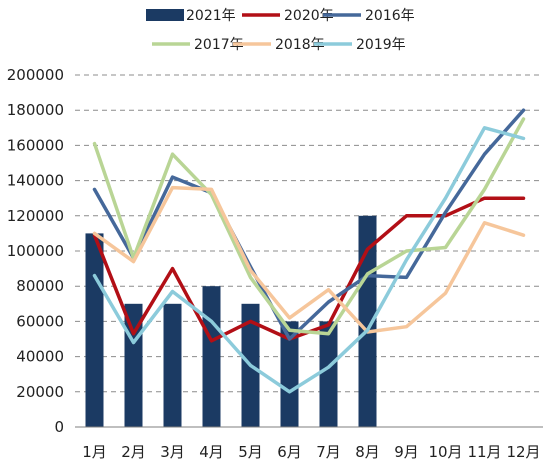 The height and width of the screenshot is (463, 550). I want to click on x-tick-label: 7月, so click(328, 452).